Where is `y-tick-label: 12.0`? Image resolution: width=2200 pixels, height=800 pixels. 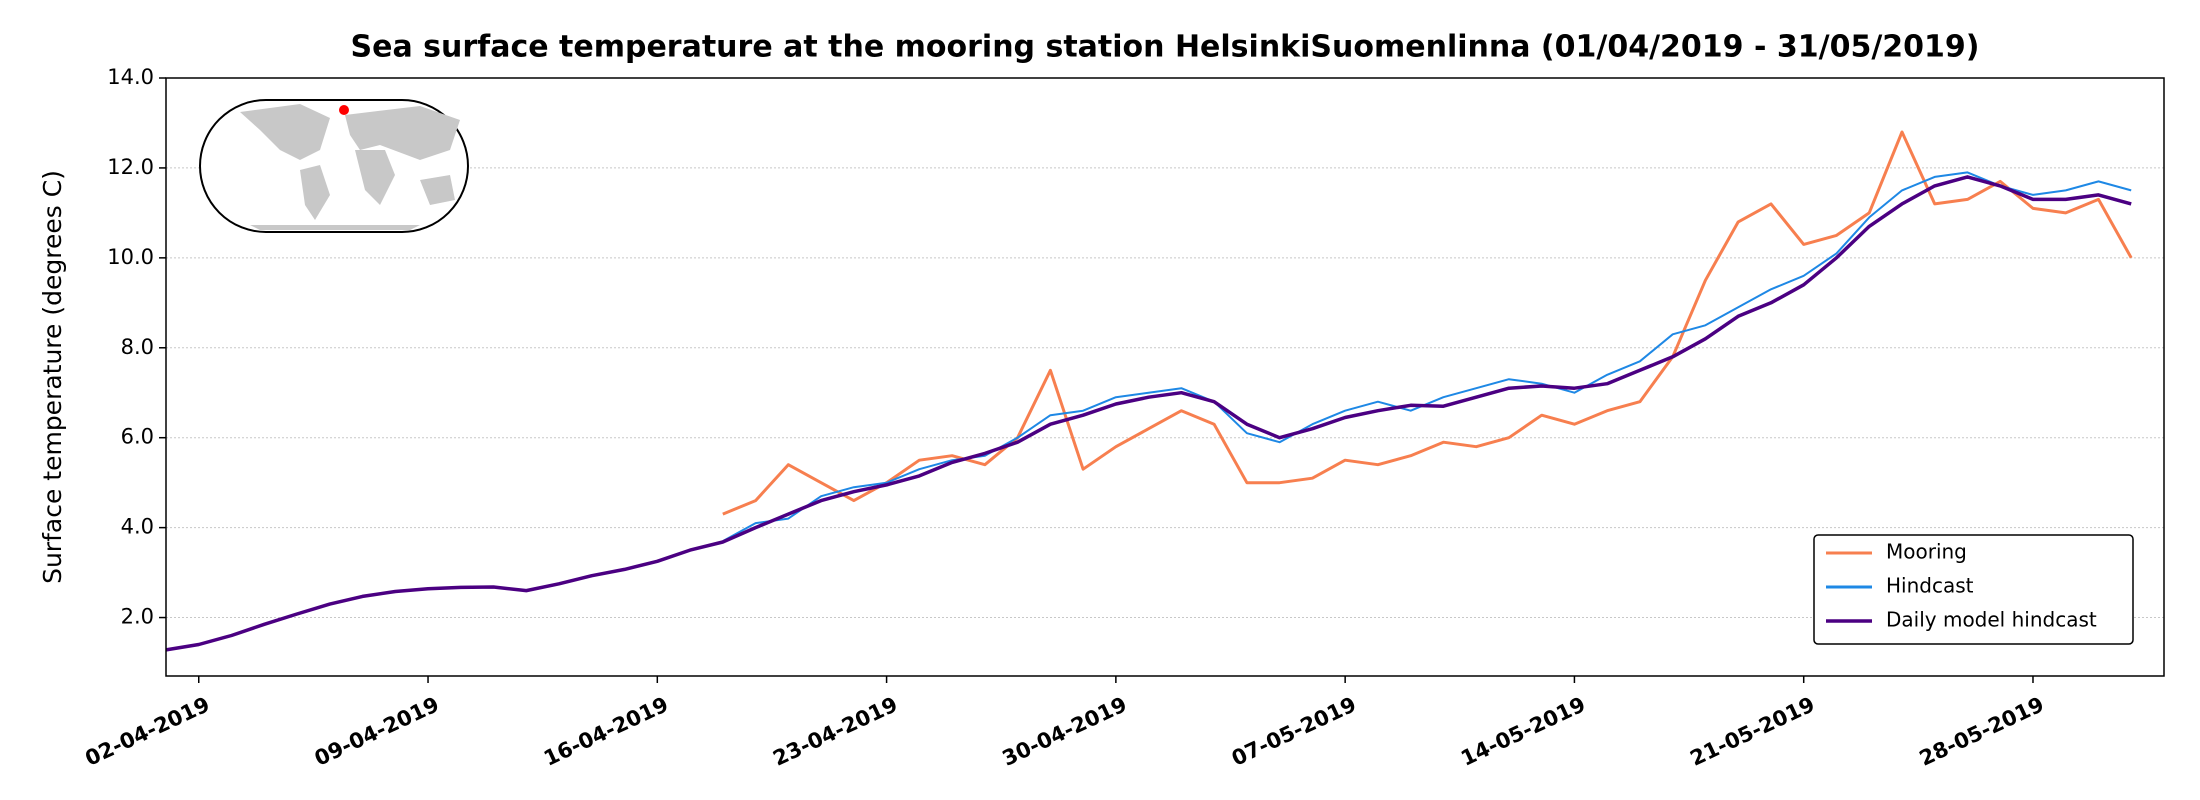
y-tick-label: 12.0 is located at coordinates (130, 167).